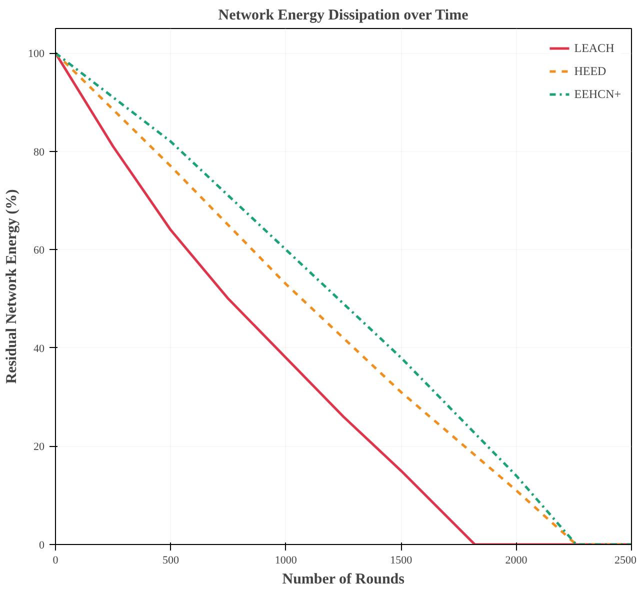  I want to click on y-tick-label: 20, so click(39, 447).